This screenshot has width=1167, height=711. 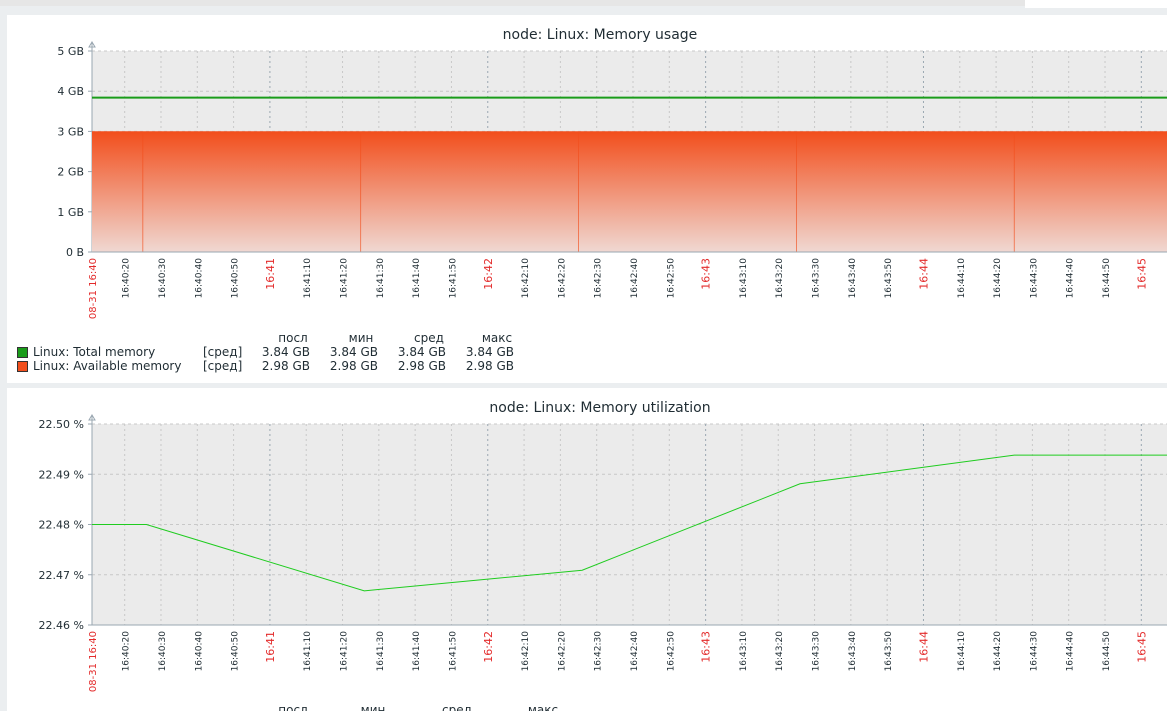 What do you see at coordinates (599, 408) in the screenshot?
I see `chart-title: node: Linux: Memory utilization` at bounding box center [599, 408].